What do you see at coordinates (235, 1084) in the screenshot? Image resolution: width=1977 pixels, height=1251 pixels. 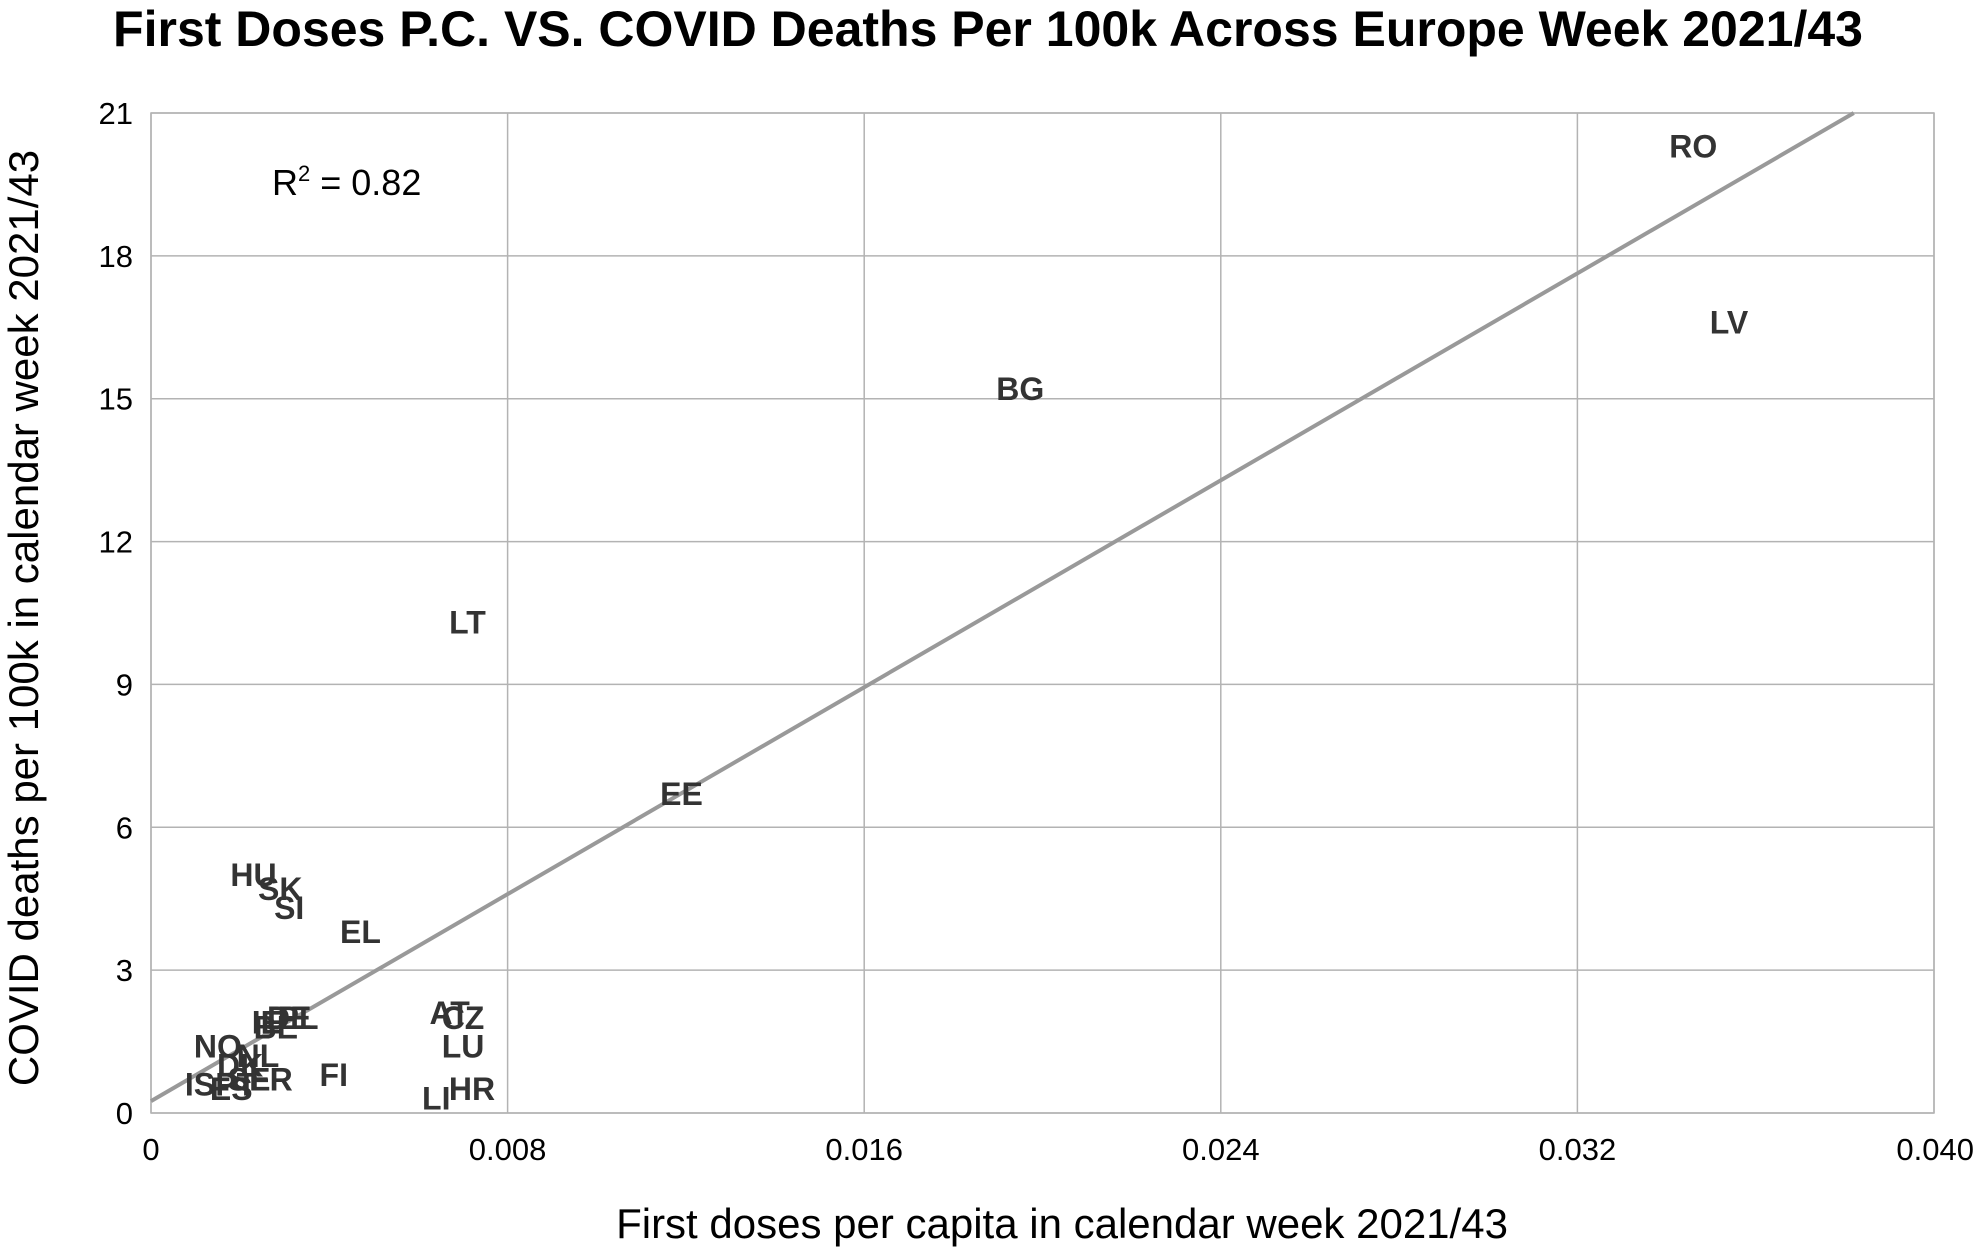 I see `point-label-pt: PT` at bounding box center [235, 1084].